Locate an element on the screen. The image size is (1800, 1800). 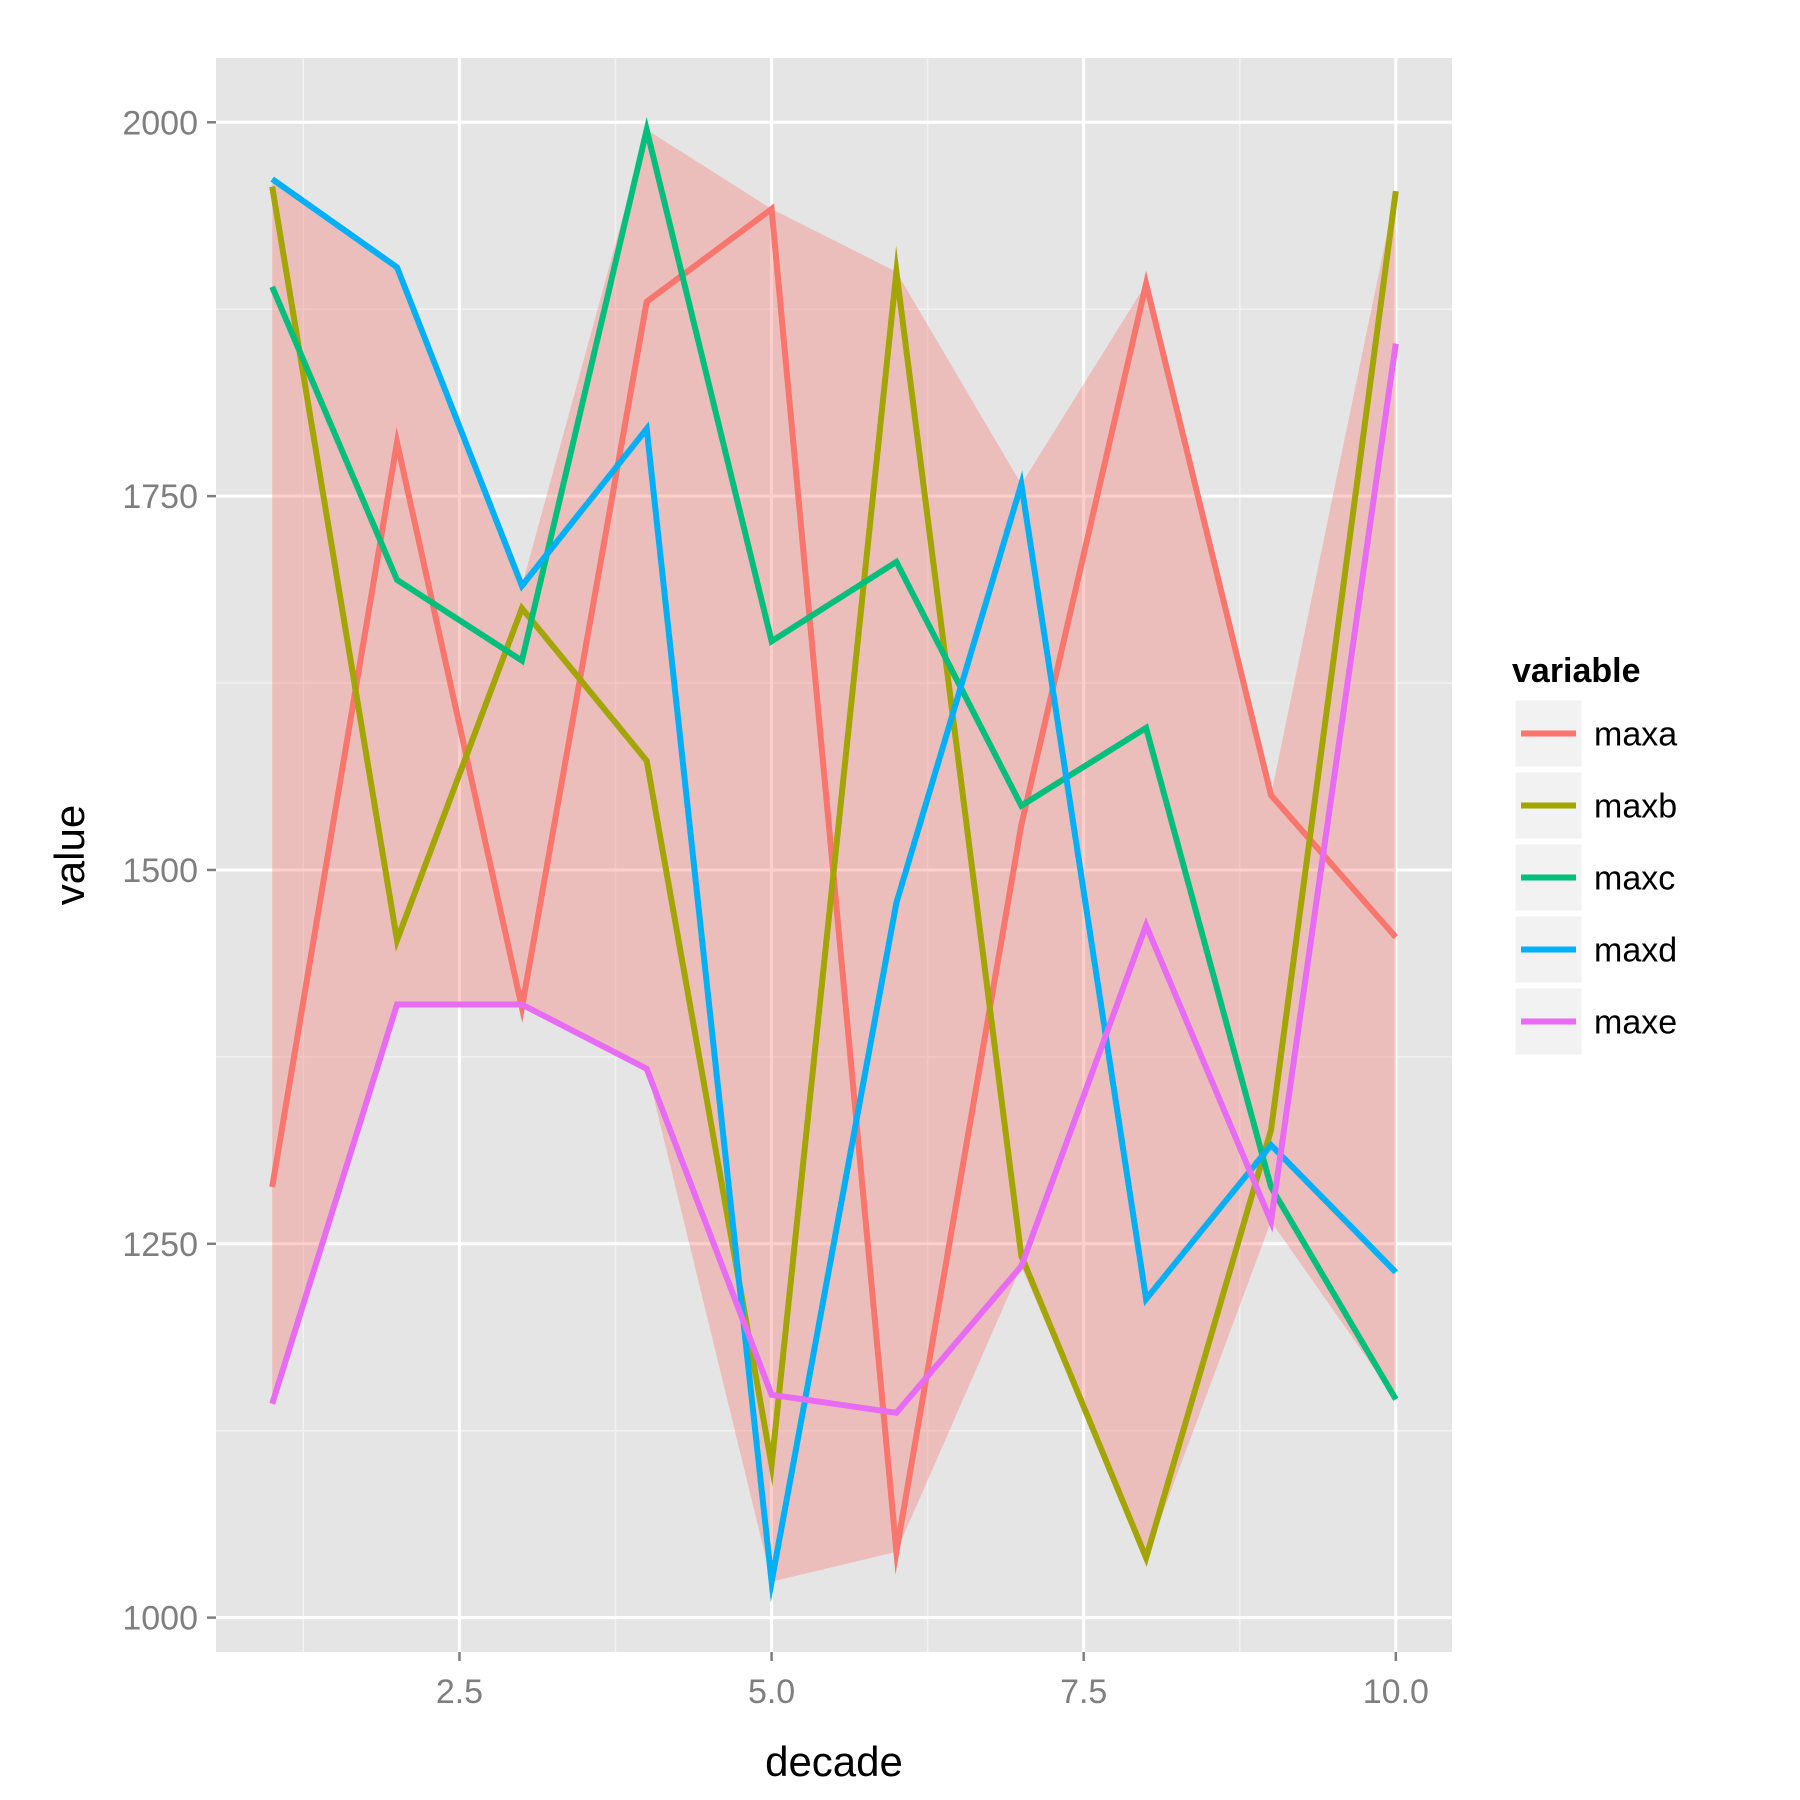
legend-item-maxb: maxb is located at coordinates (1595, 805).